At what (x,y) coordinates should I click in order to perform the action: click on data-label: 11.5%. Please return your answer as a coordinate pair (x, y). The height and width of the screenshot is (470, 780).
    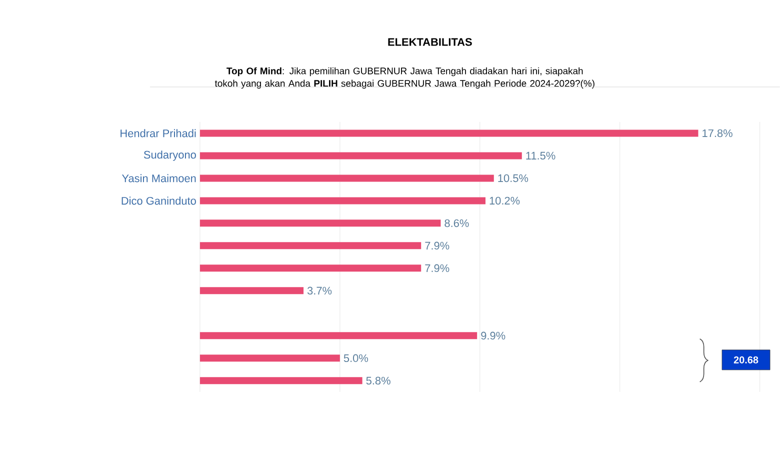
    Looking at the image, I should click on (541, 156).